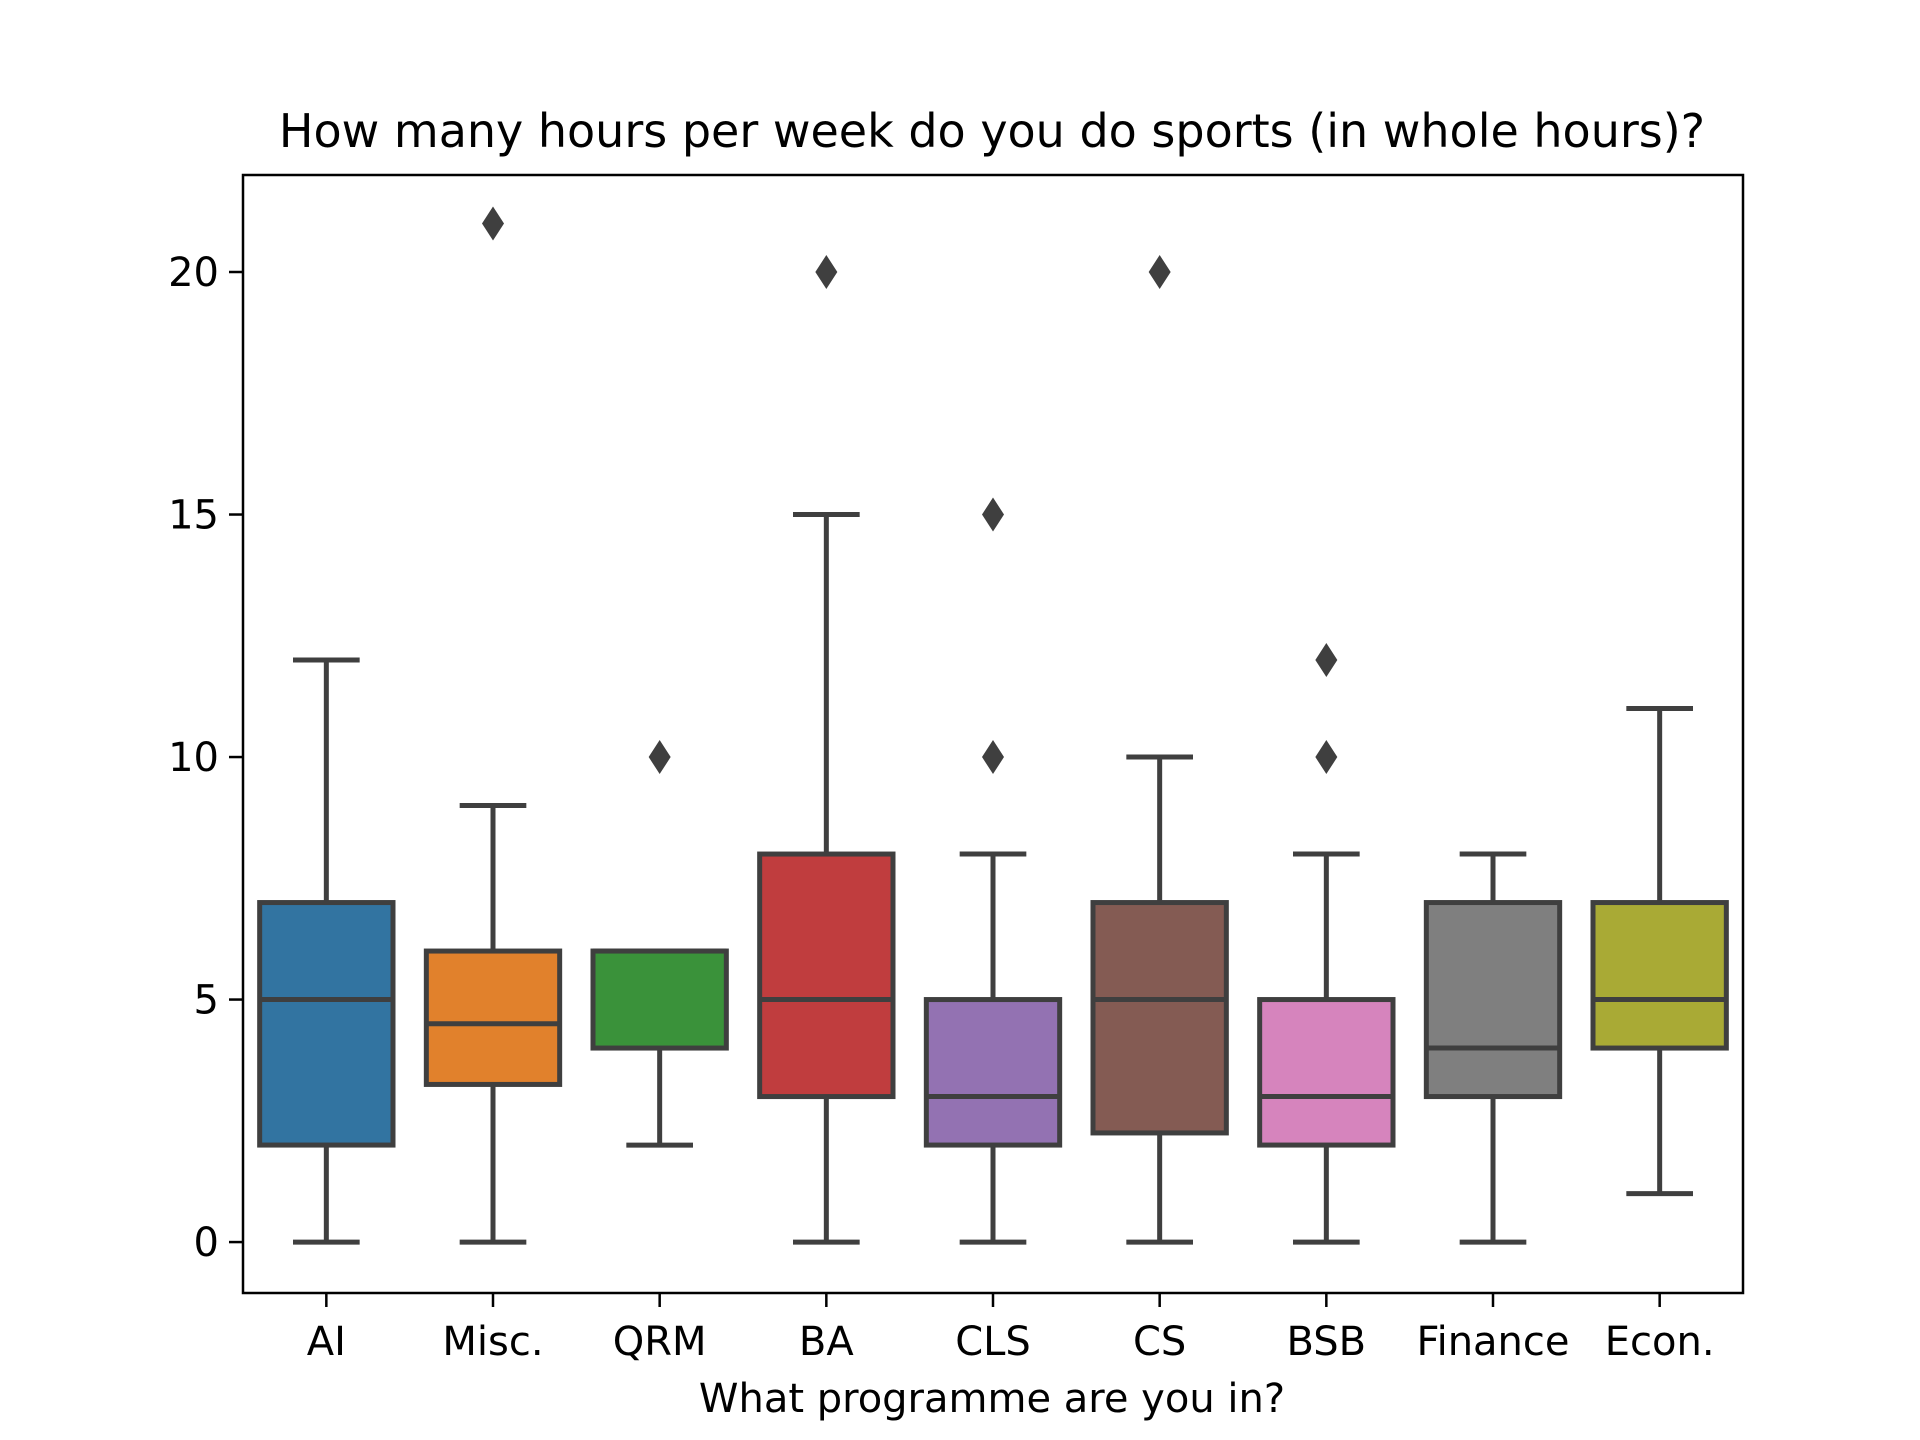 The height and width of the screenshot is (1440, 1920). I want to click on y-tick-label: 5, so click(206, 1001).